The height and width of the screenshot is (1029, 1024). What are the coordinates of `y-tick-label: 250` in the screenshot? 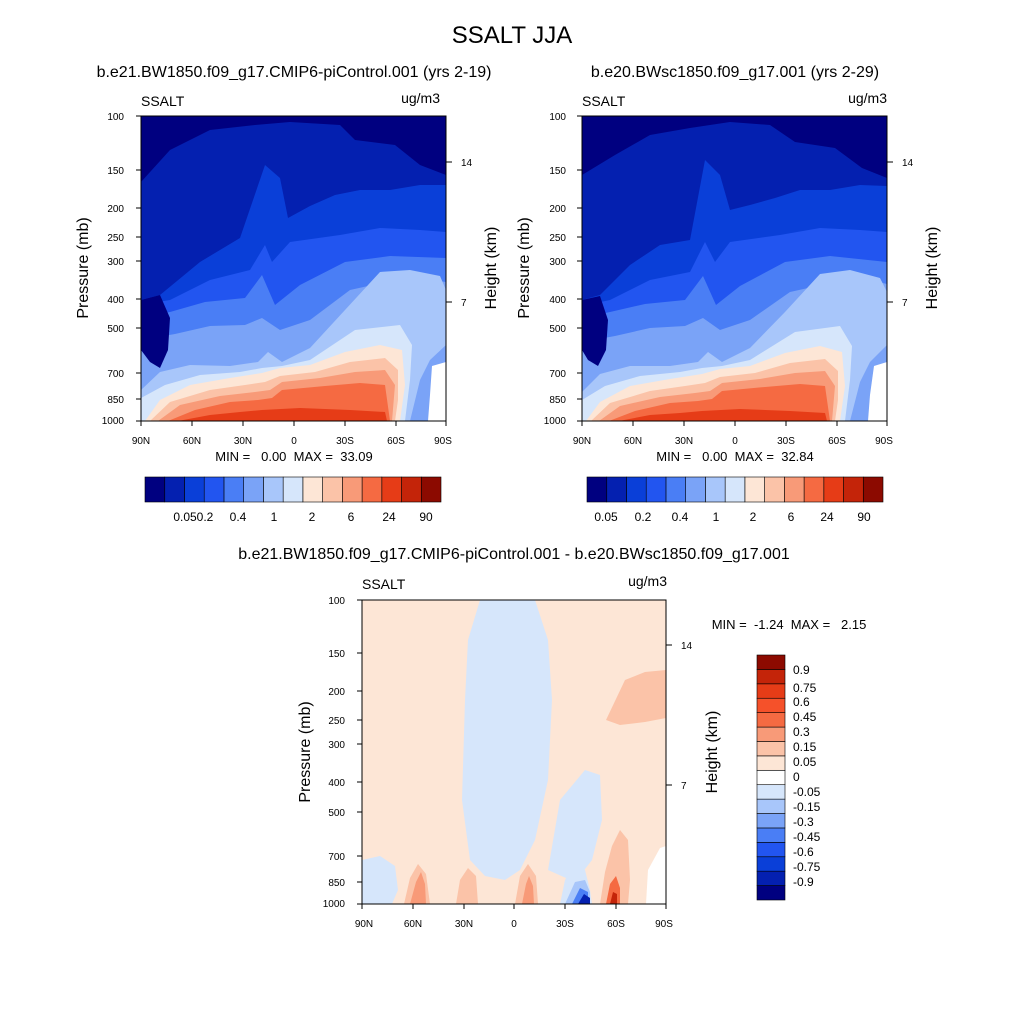 It's located at (115, 238).